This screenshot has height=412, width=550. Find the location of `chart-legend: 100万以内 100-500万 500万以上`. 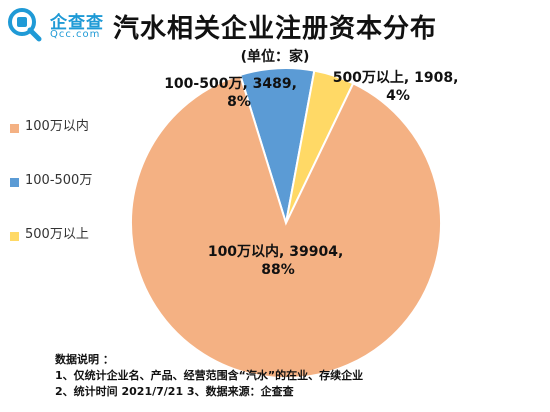

chart-legend: 100万以内 100-500万 500万以上 is located at coordinates (65, 199).